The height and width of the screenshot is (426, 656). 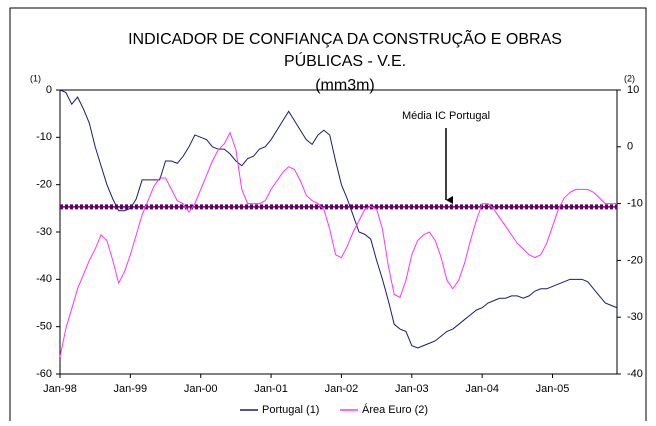 I want to click on x-tick-label: Jan-02, so click(x=342, y=389).